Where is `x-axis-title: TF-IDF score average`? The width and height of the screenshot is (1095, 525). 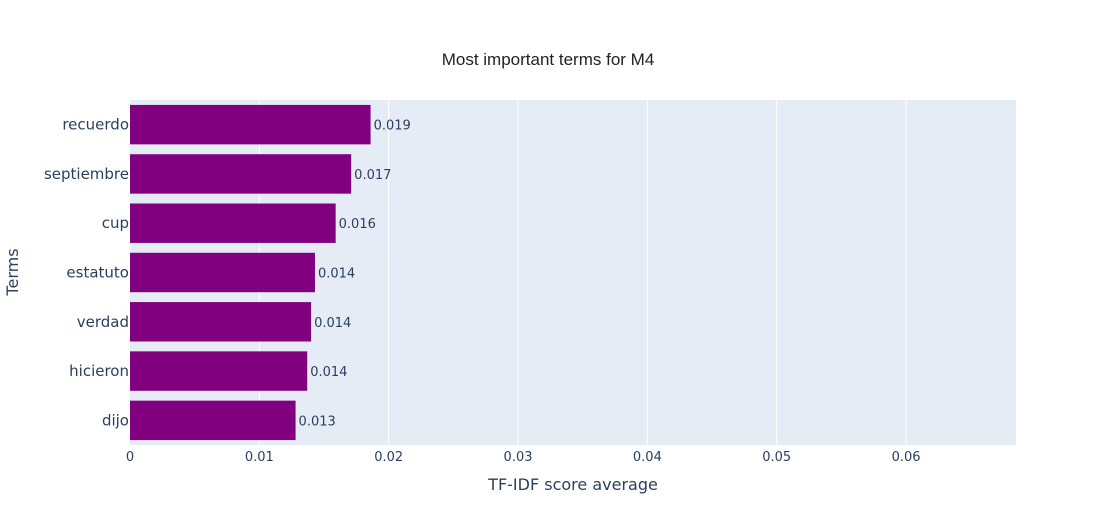 x-axis-title: TF-IDF score average is located at coordinates (572, 484).